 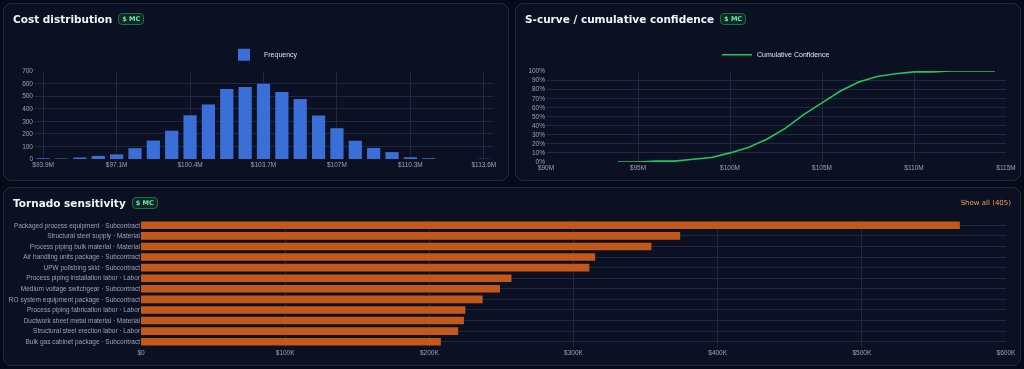 What do you see at coordinates (63, 19) in the screenshot?
I see `chart-title: Cost distribution` at bounding box center [63, 19].